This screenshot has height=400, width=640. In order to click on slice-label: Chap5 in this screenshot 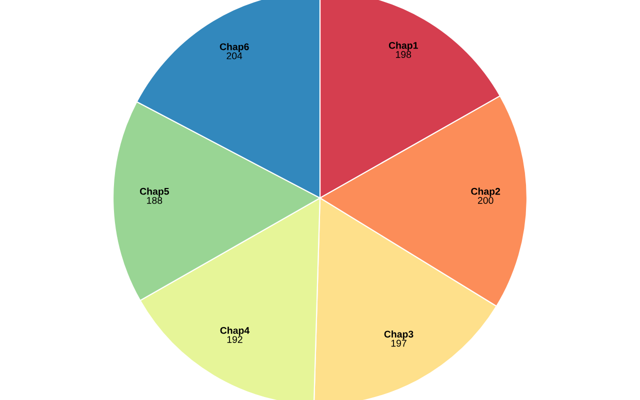, I will do `click(155, 192)`.